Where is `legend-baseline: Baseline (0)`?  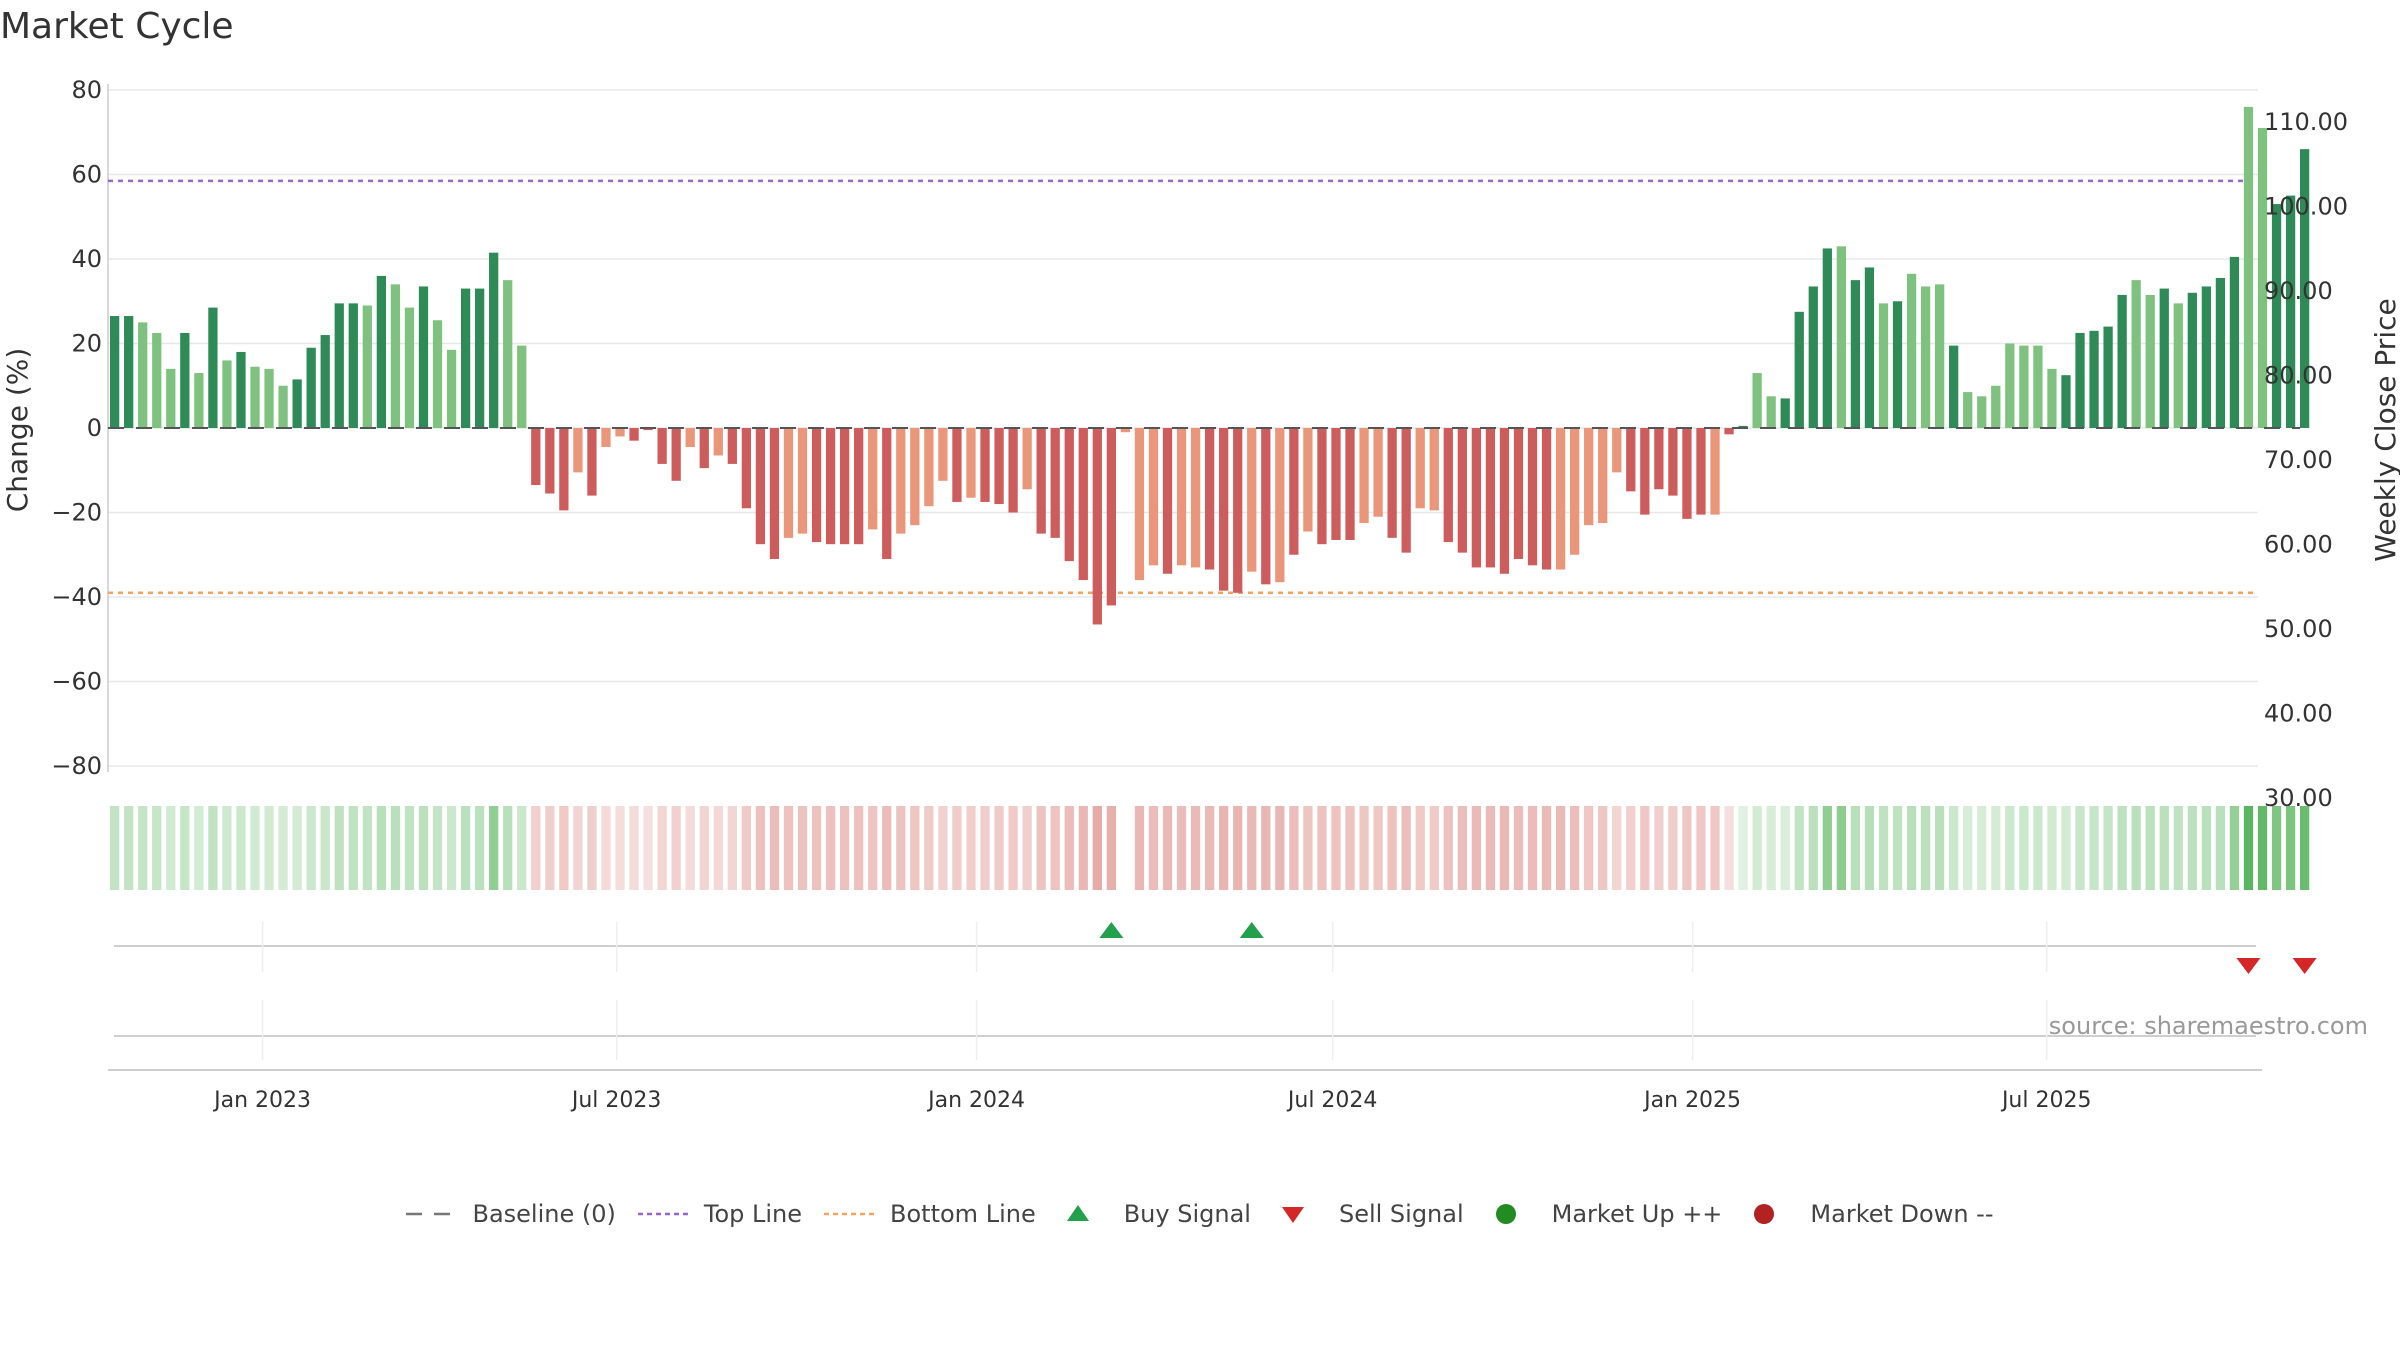 legend-baseline: Baseline (0) is located at coordinates (511, 1214).